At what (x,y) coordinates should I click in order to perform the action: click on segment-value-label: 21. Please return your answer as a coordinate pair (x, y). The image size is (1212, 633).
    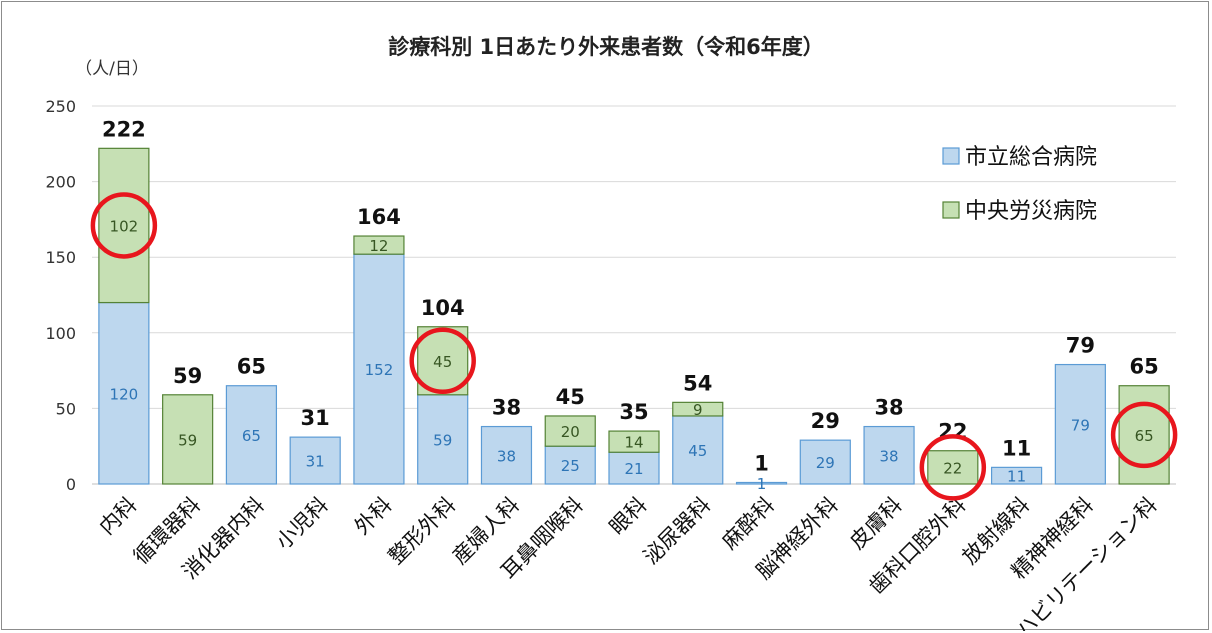
    Looking at the image, I should click on (633, 469).